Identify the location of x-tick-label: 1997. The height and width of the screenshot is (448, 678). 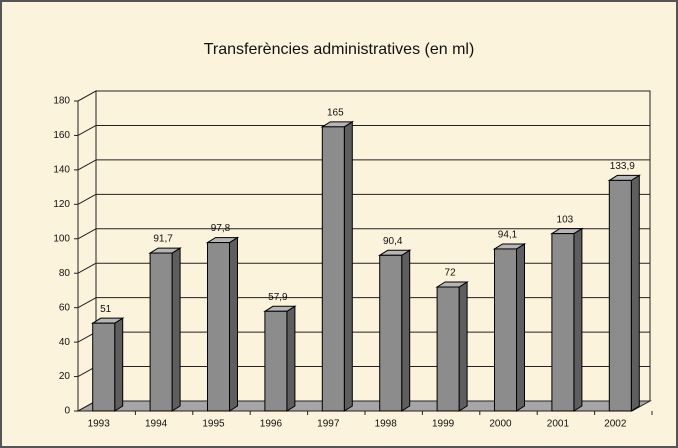
(328, 424).